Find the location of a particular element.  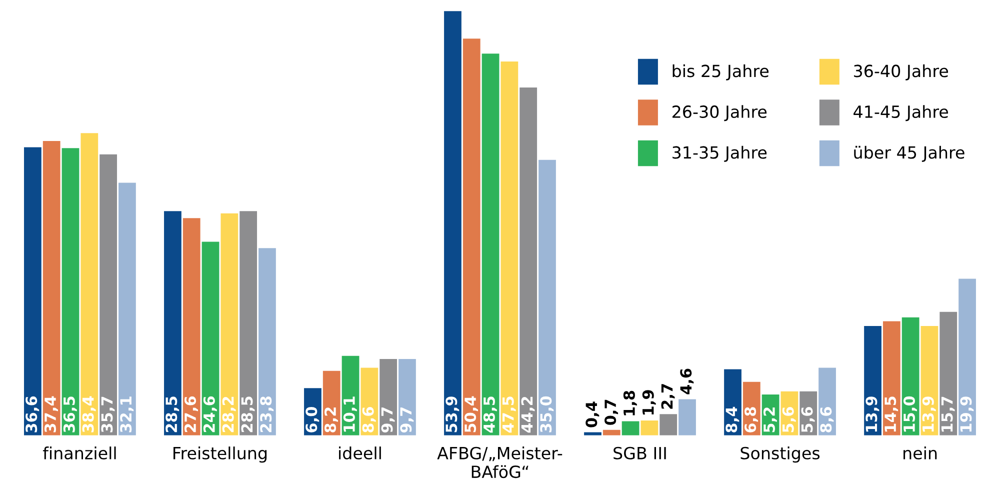

x-tick-label: AFBG/„Meister- BAföG“ is located at coordinates (499, 462).